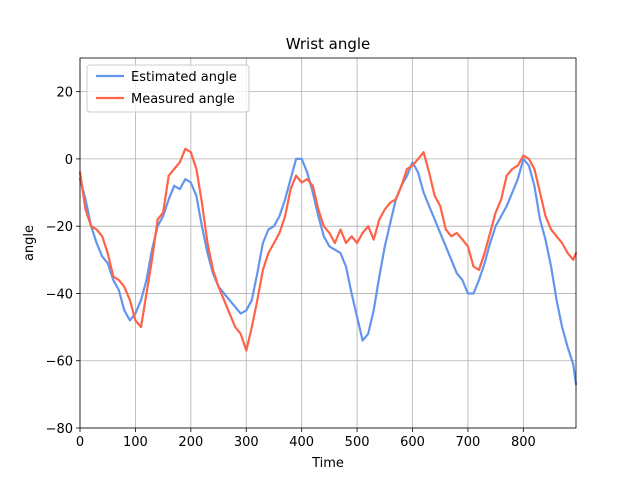 The height and width of the screenshot is (480, 640). Describe the element at coordinates (64, 93) in the screenshot. I see `y-tick-label: 20` at that location.